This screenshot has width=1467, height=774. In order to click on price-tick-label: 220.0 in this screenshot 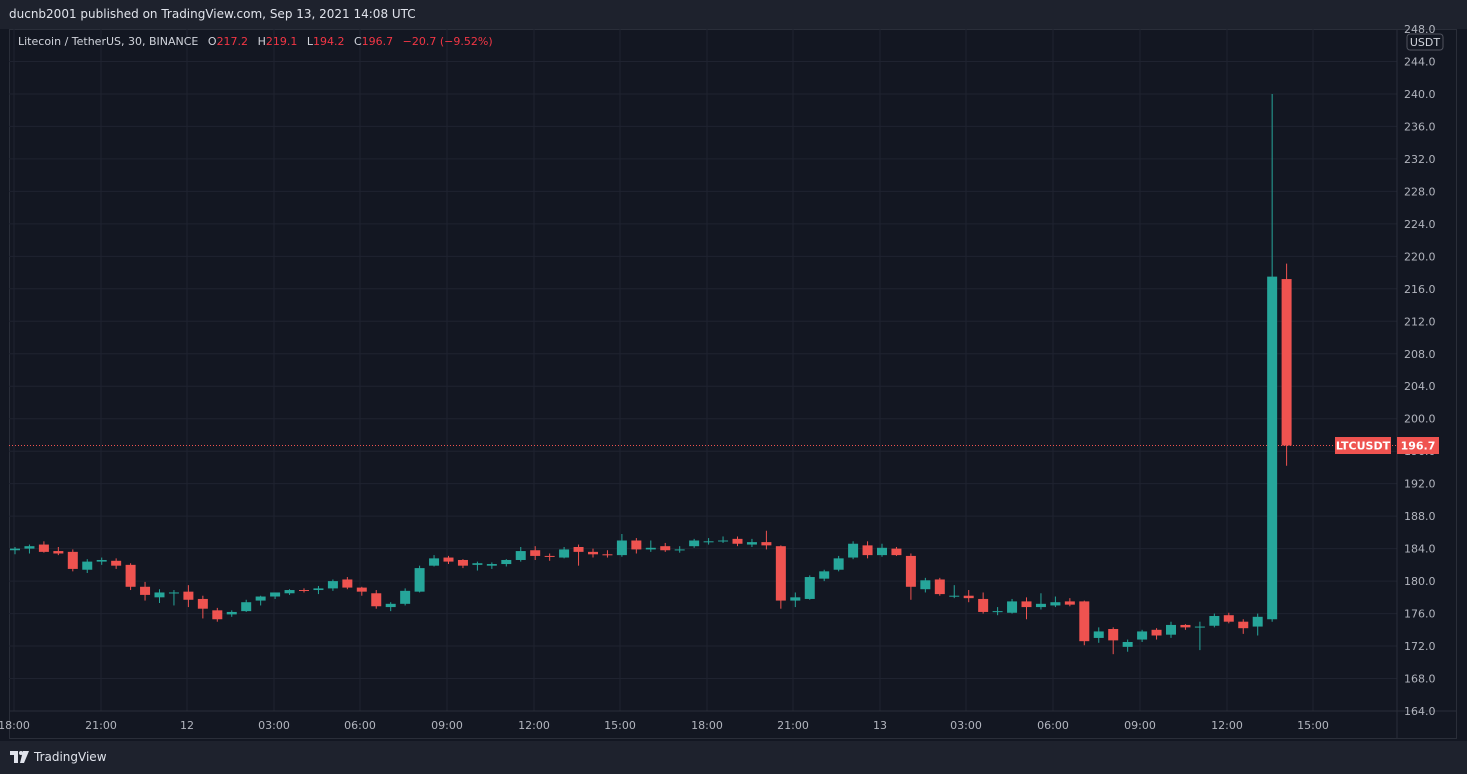, I will do `click(1420, 256)`.